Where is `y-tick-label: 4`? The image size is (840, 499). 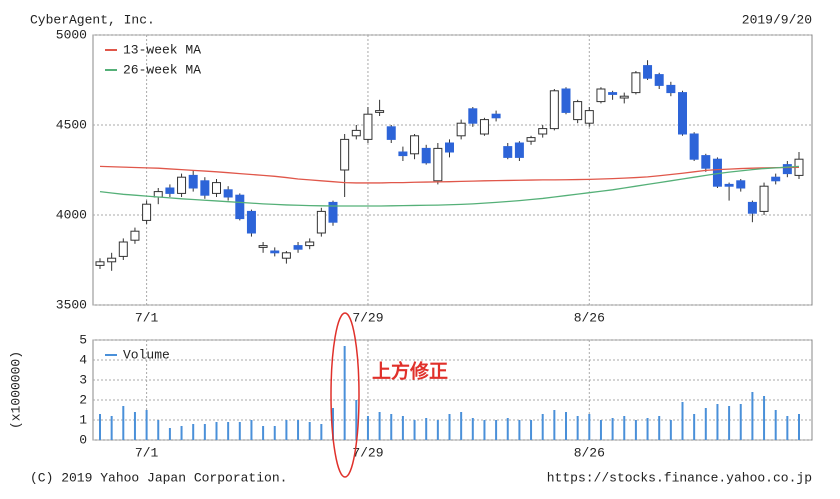
y-tick-label: 4 is located at coordinates (83, 359).